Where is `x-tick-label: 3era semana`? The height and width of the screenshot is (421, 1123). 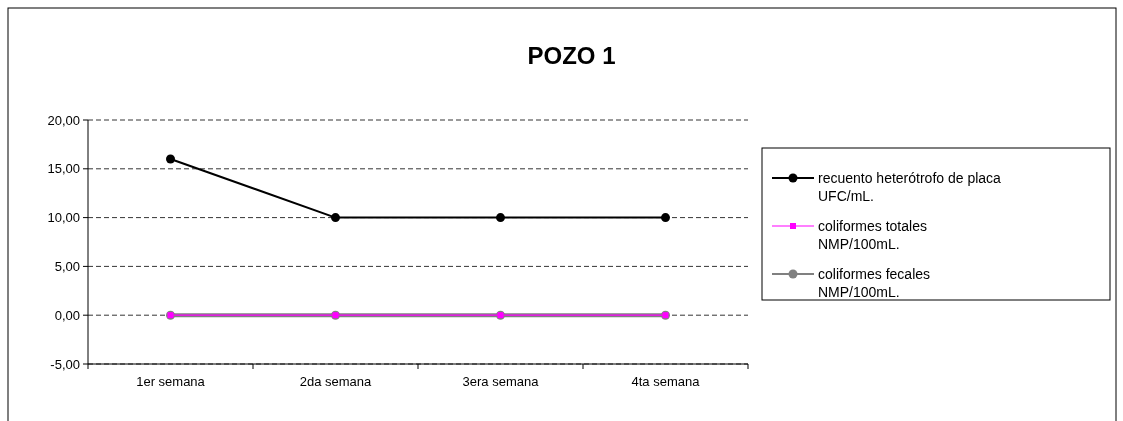 x-tick-label: 3era semana is located at coordinates (501, 381).